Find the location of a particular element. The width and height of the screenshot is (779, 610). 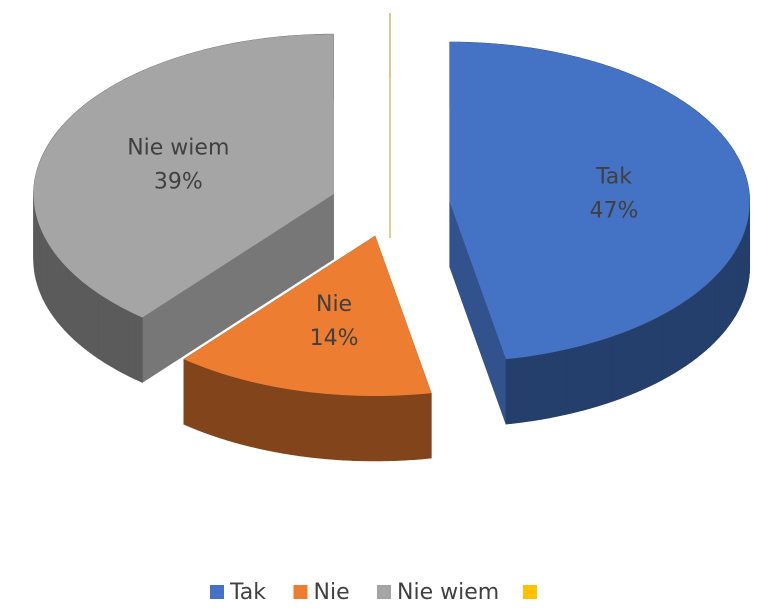

legend-label: Nie is located at coordinates (332, 592).